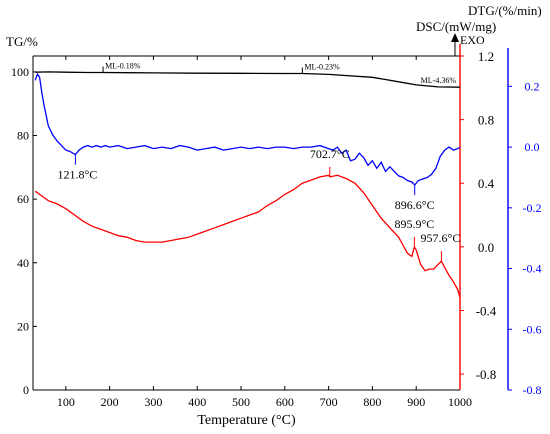  What do you see at coordinates (439, 80) in the screenshot?
I see `annotation-label: ML-4.36%` at bounding box center [439, 80].